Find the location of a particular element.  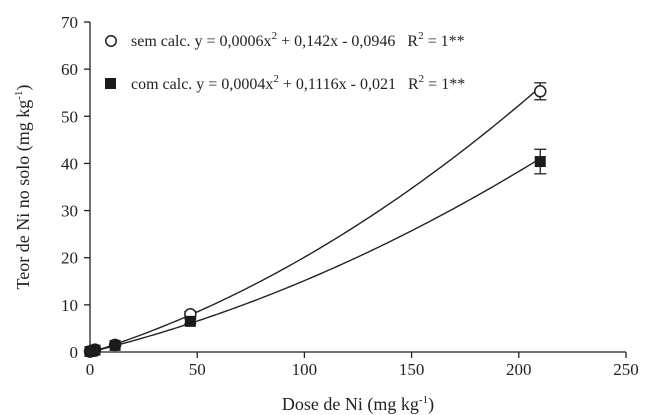

y-tick-label: 10 is located at coordinates (69, 305).